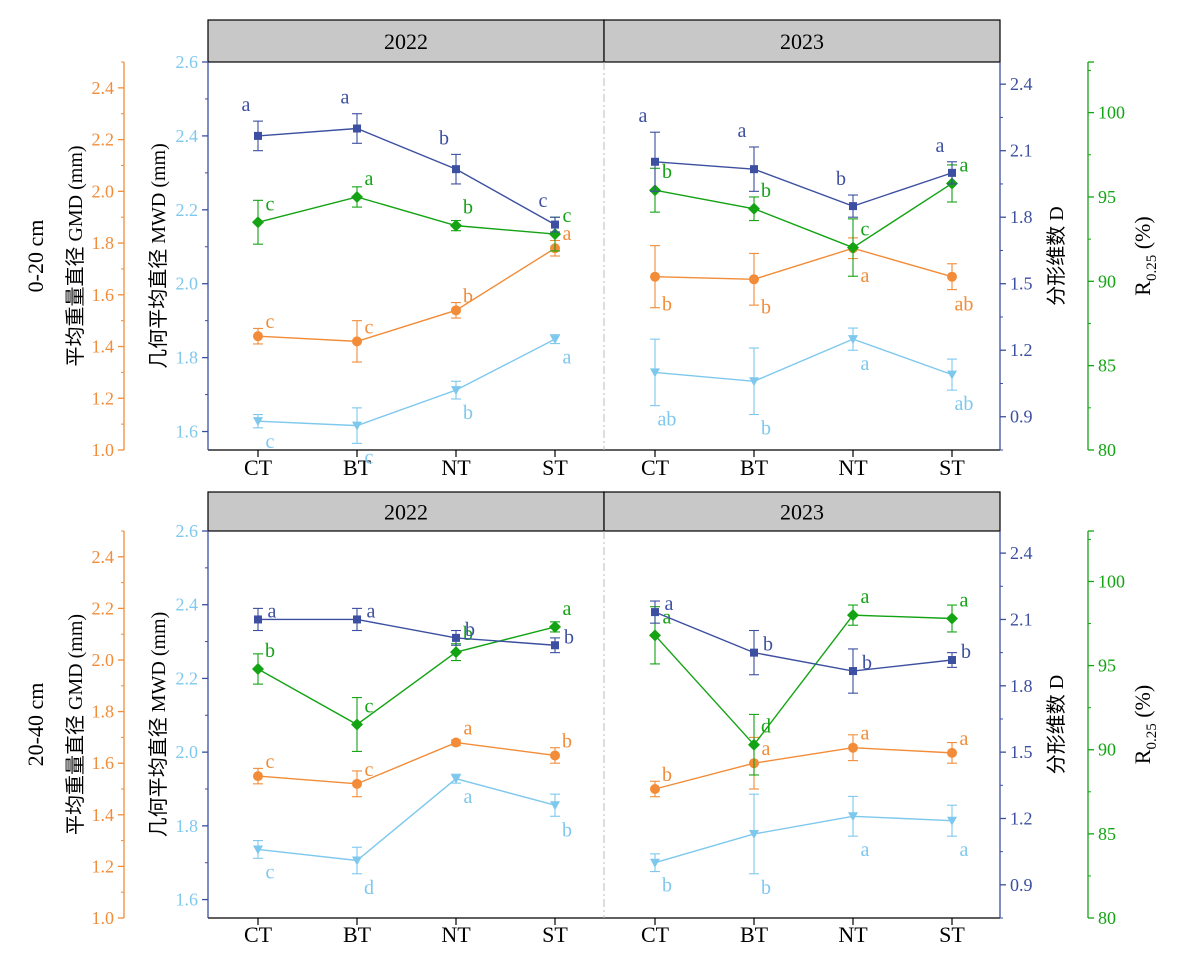  I want to click on mwd-sig-letter: c, so click(543, 201).